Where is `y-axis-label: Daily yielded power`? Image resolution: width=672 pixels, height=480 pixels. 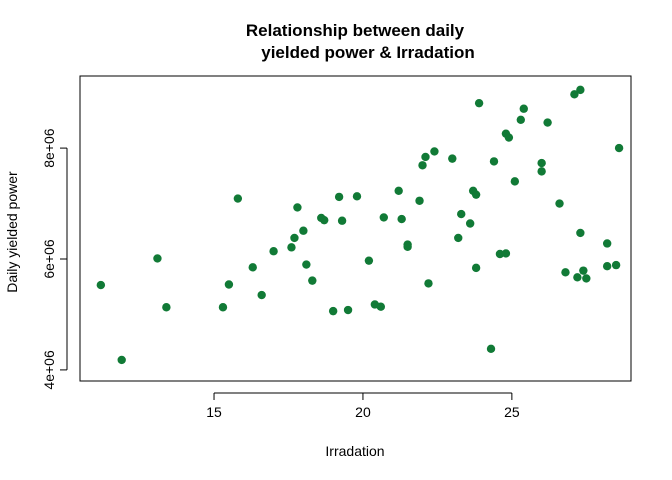 y-axis-label: Daily yielded power is located at coordinates (12, 232).